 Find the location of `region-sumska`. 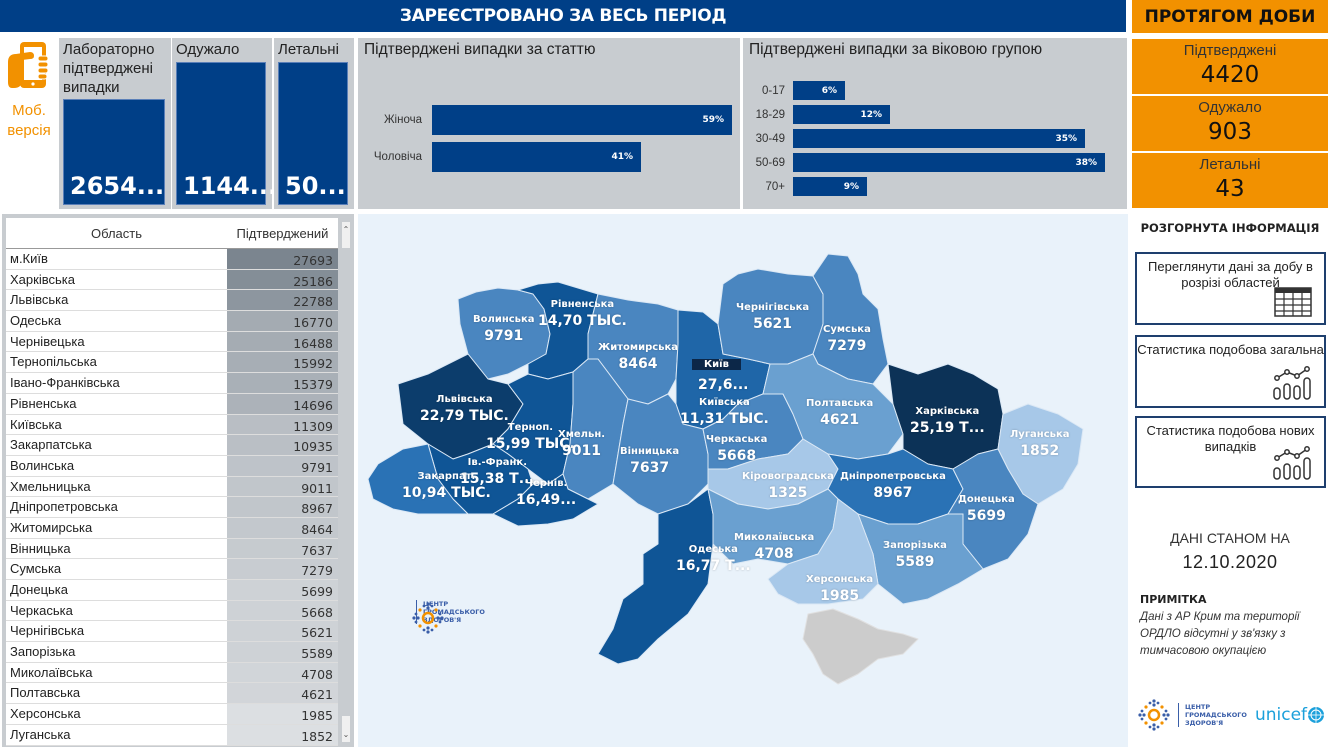

region-sumska is located at coordinates (850, 319).